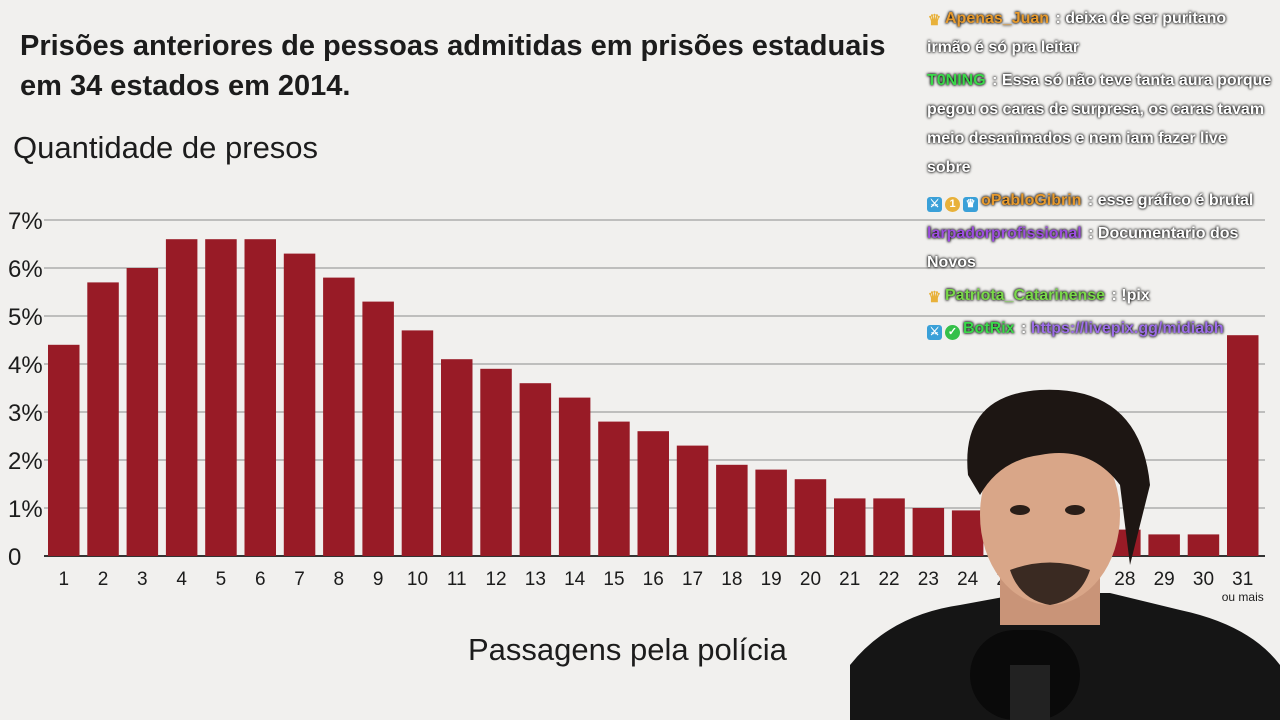  I want to click on chat-message: ♛ Patriota_Catarinense : !pix, so click(1100, 295).